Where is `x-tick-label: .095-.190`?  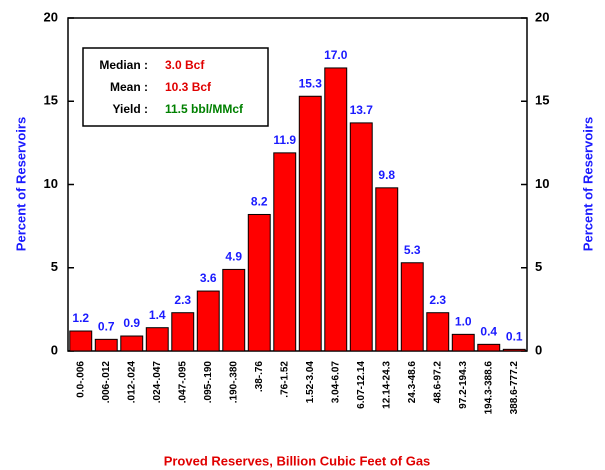 x-tick-label: .095-.190 is located at coordinates (208, 382).